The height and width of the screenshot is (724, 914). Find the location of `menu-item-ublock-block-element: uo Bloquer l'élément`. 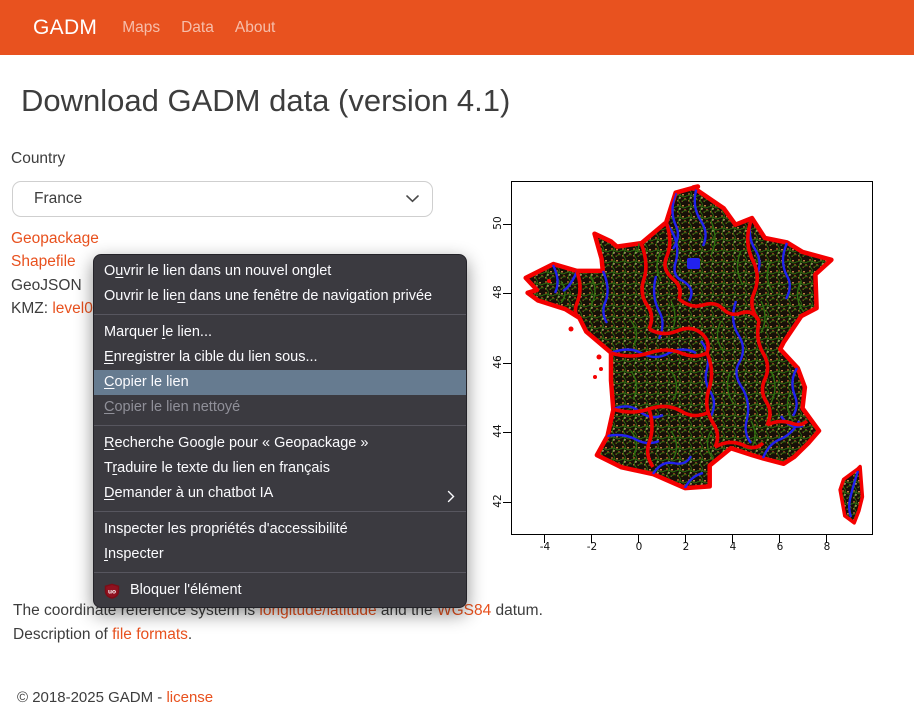

menu-item-ublock-block-element: uo Bloquer l'élément is located at coordinates (280, 590).